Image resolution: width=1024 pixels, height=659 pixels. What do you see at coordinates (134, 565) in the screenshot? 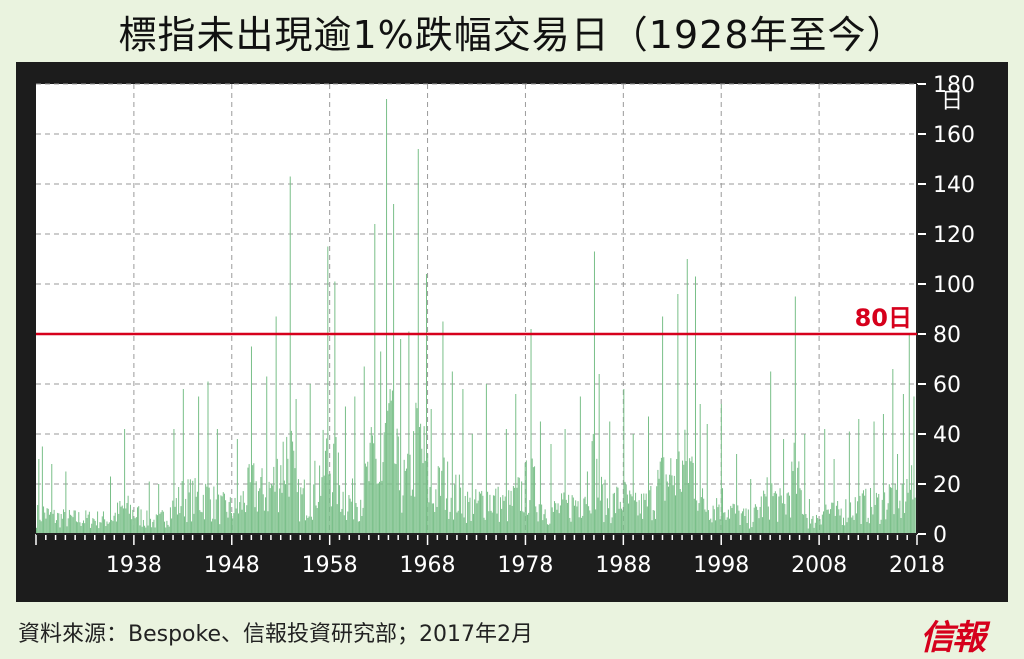
I see `x-tick-label: 1938` at bounding box center [134, 565].